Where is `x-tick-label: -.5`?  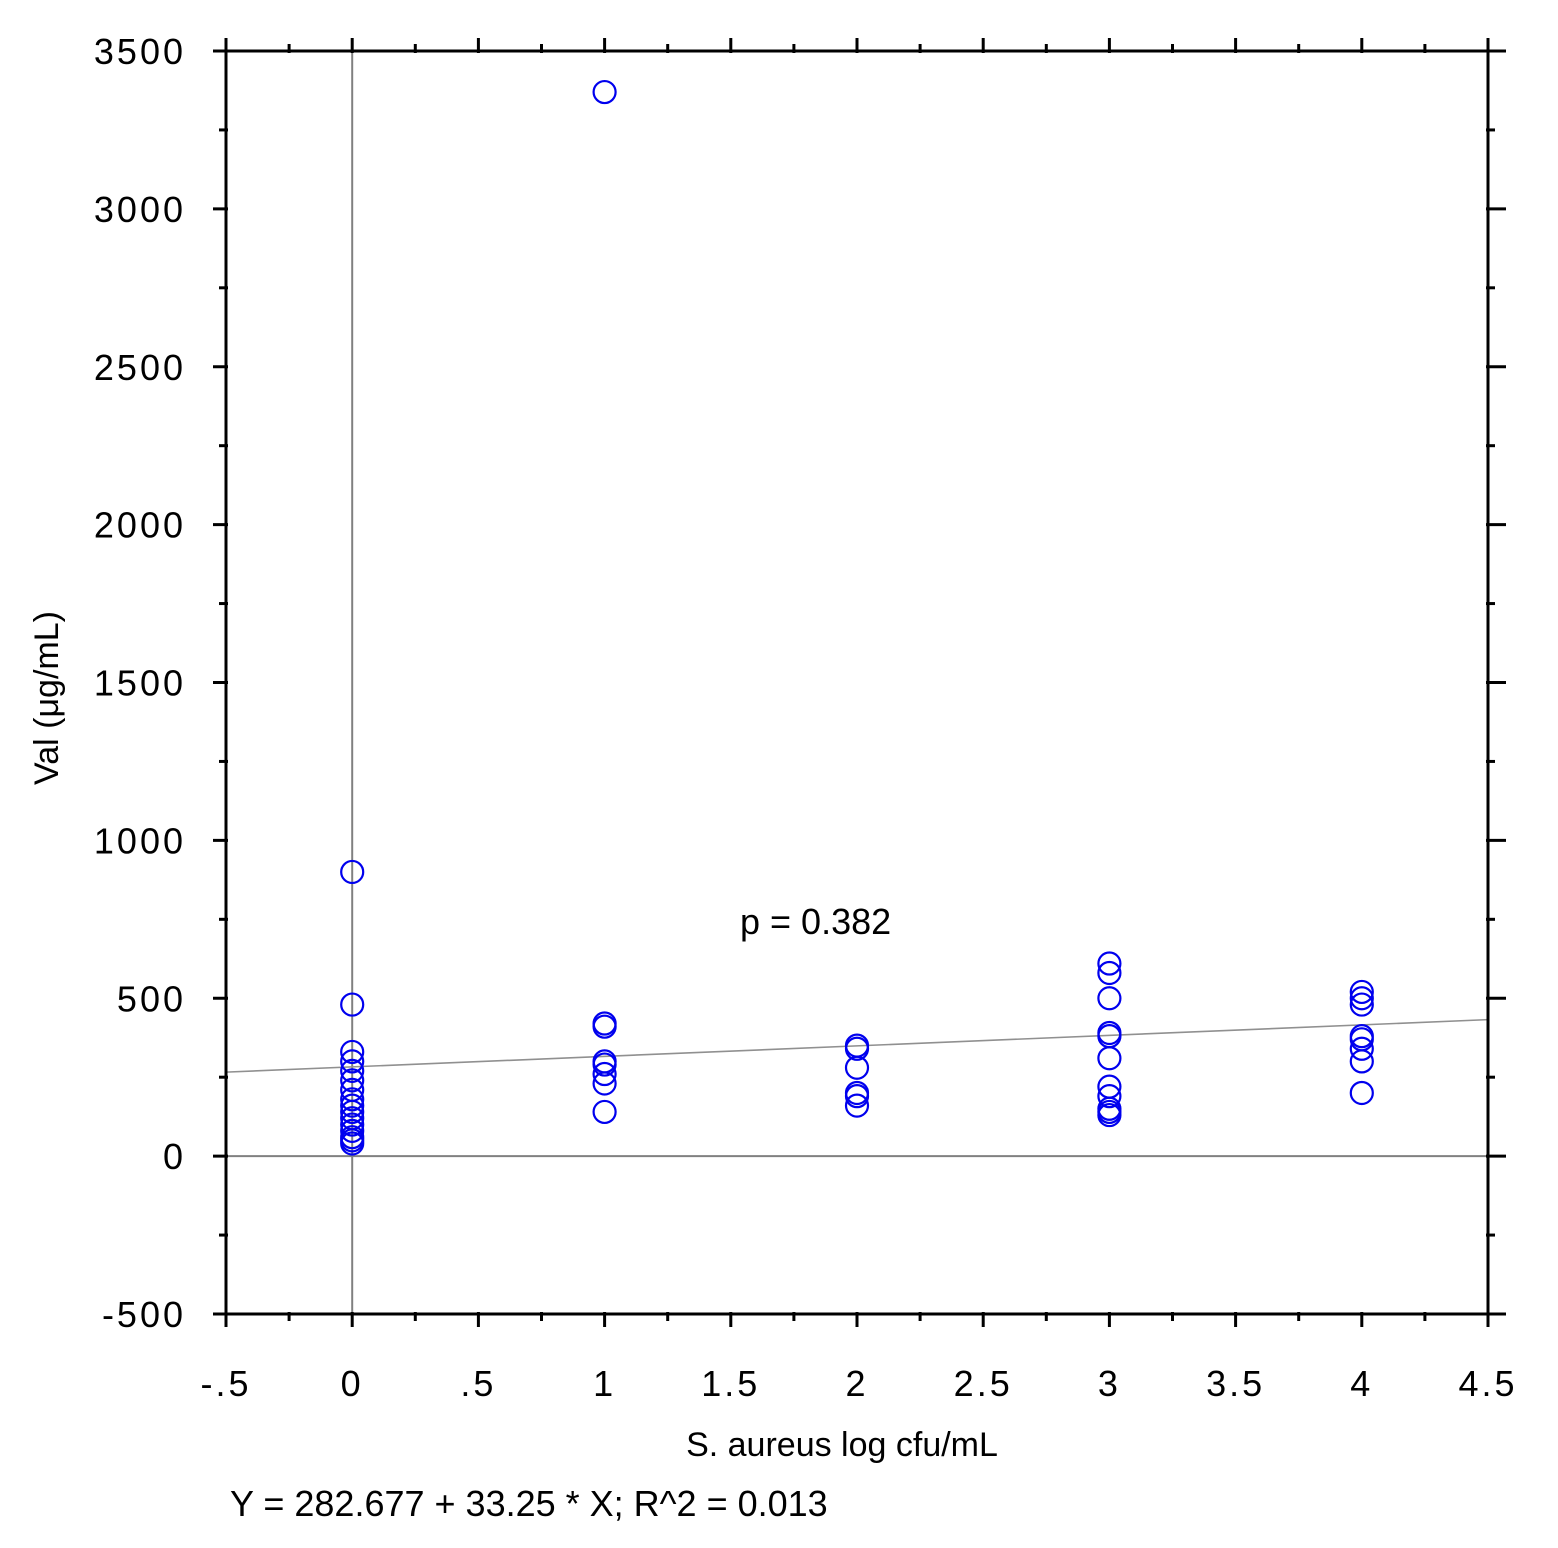 x-tick-label: -.5 is located at coordinates (225, 1383).